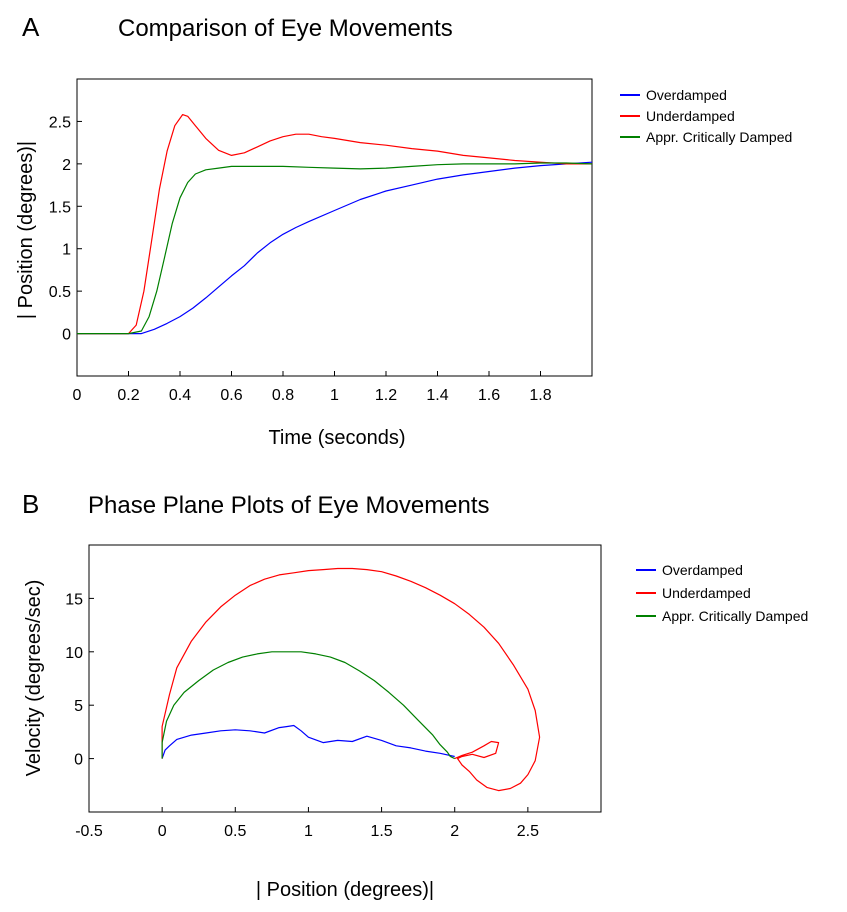 The width and height of the screenshot is (847, 912). I want to click on chart-a-legend-label-appr-critically-damped: Appr. Critically Damped, so click(719, 137).